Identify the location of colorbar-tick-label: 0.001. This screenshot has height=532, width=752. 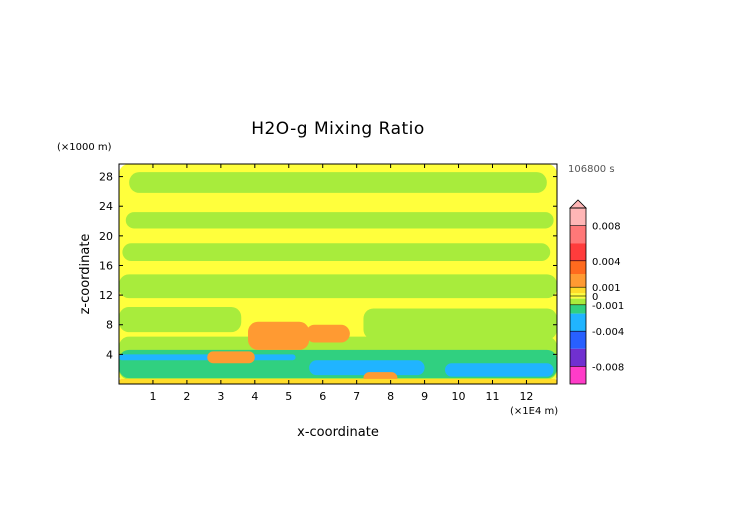
(606, 288).